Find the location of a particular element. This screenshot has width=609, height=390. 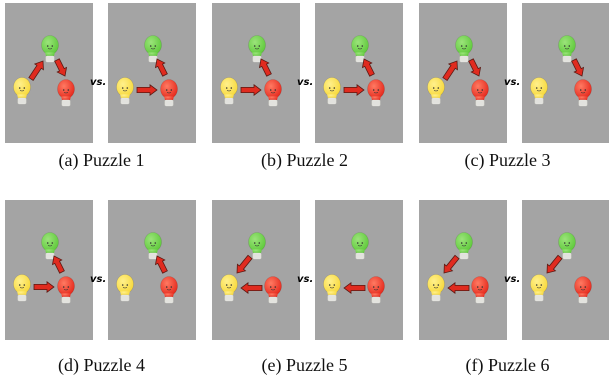

puzzle-1-left-panel is located at coordinates (49, 73).